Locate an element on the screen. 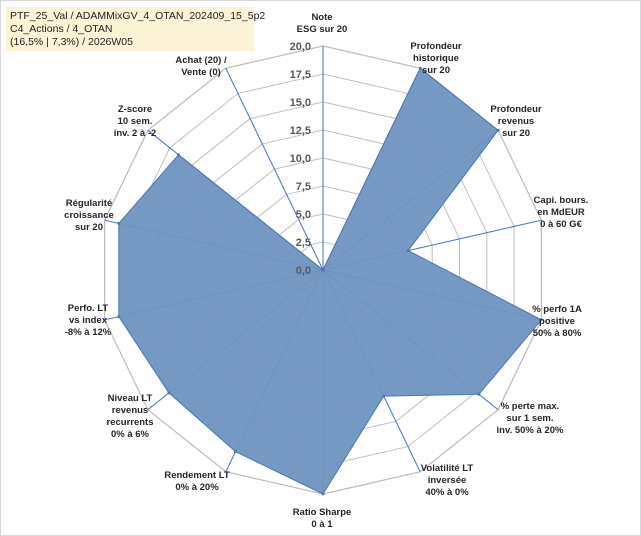 The image size is (641, 536). axis-label-line: vs index is located at coordinates (88, 320).